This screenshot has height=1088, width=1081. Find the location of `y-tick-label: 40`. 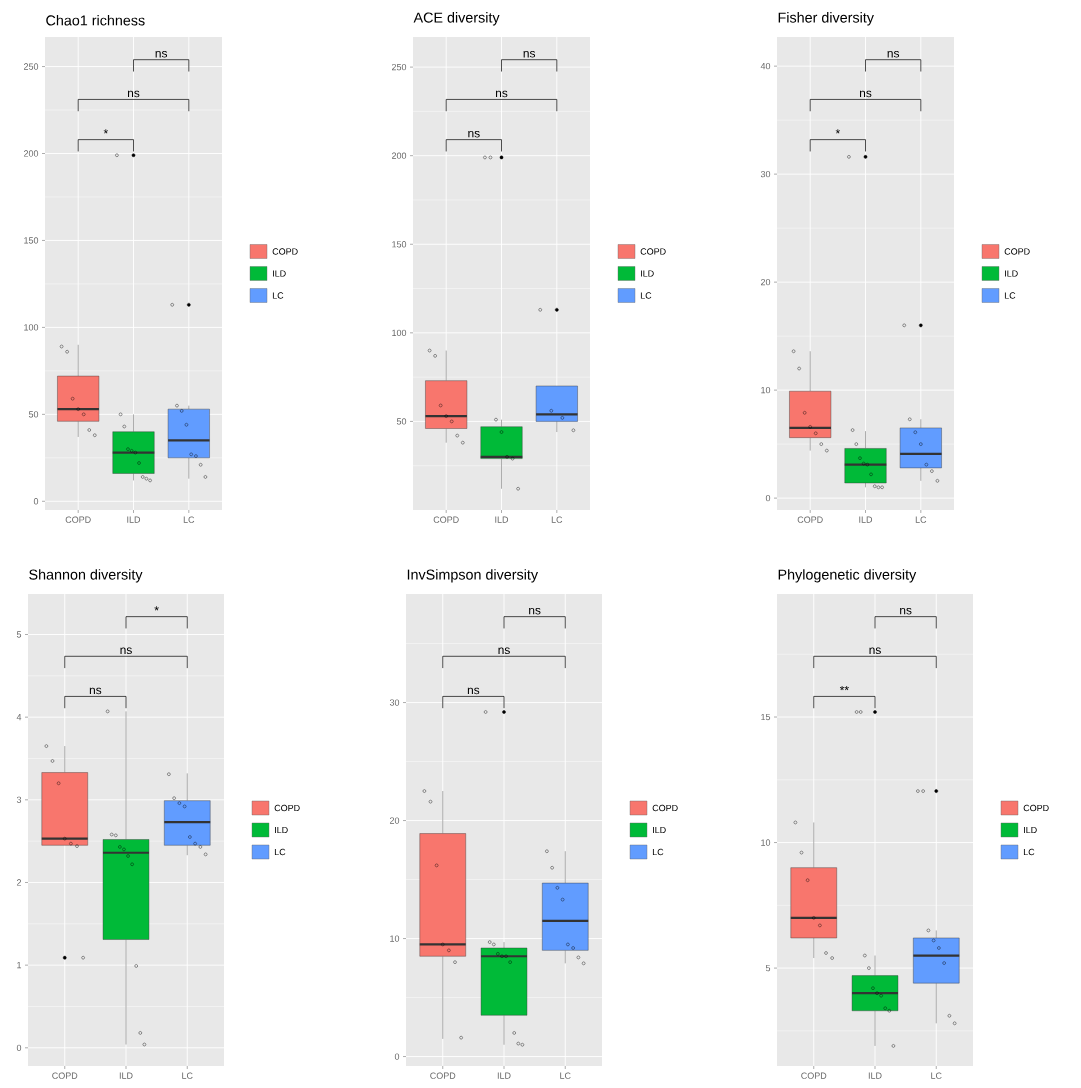

y-tick-label: 40 is located at coordinates (765, 66).